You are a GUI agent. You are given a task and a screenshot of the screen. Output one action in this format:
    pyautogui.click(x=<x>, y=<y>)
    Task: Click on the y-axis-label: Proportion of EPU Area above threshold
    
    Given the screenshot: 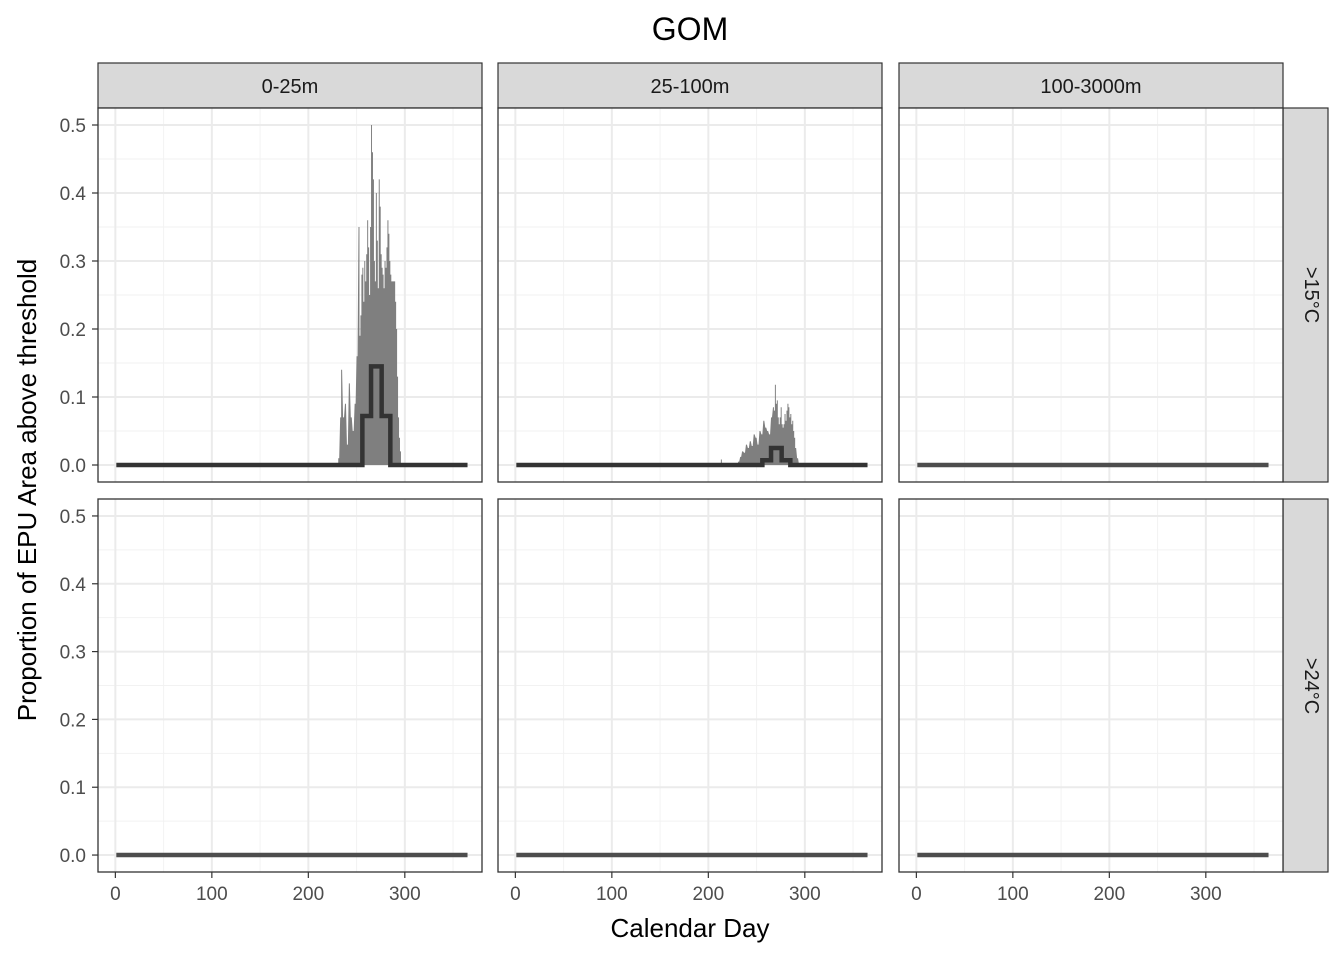 What is the action you would take?
    pyautogui.click(x=27, y=490)
    